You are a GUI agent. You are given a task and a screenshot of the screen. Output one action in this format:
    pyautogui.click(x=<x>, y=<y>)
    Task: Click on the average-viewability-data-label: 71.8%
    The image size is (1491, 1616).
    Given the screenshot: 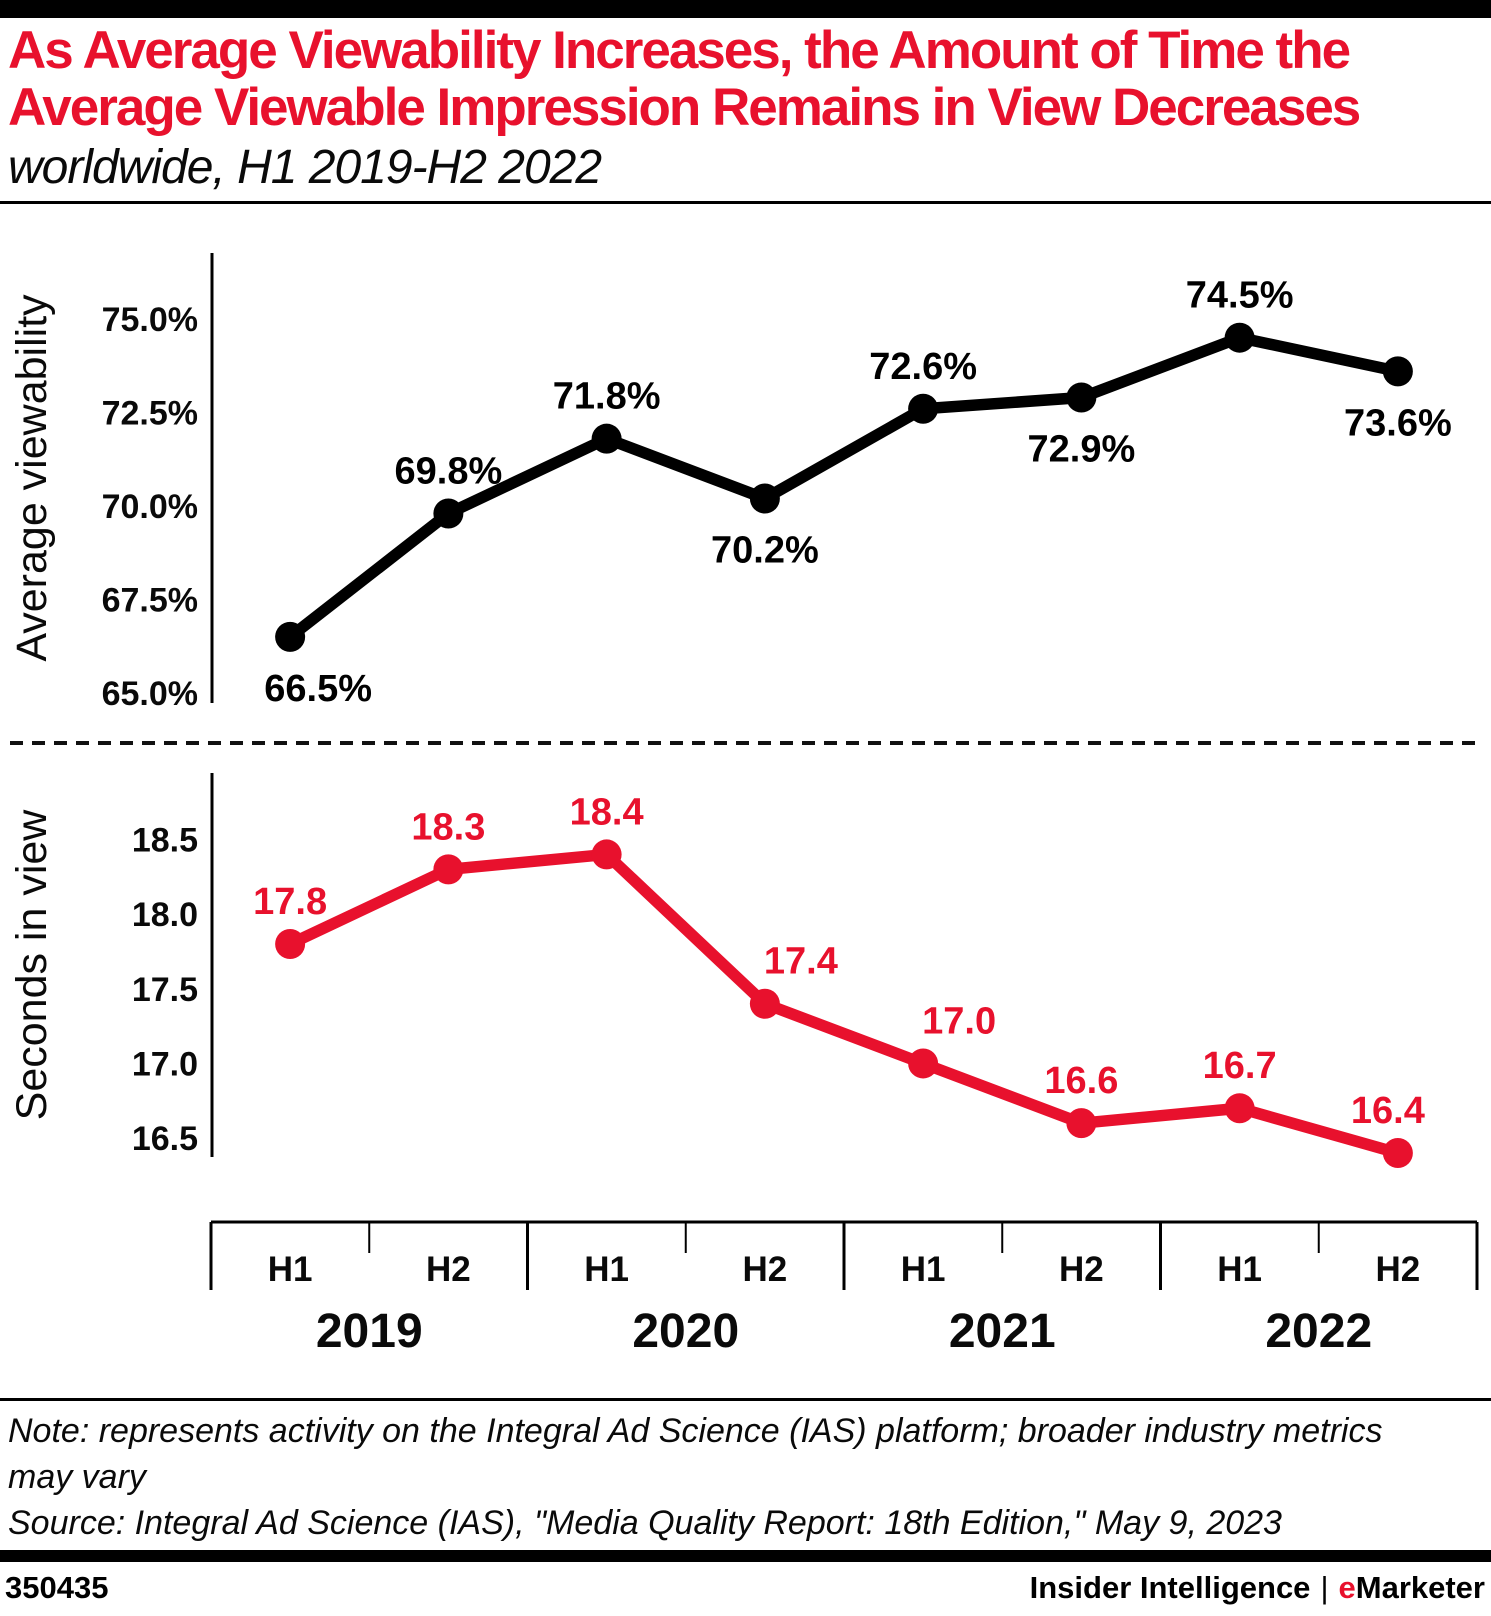 What is the action you would take?
    pyautogui.click(x=607, y=397)
    